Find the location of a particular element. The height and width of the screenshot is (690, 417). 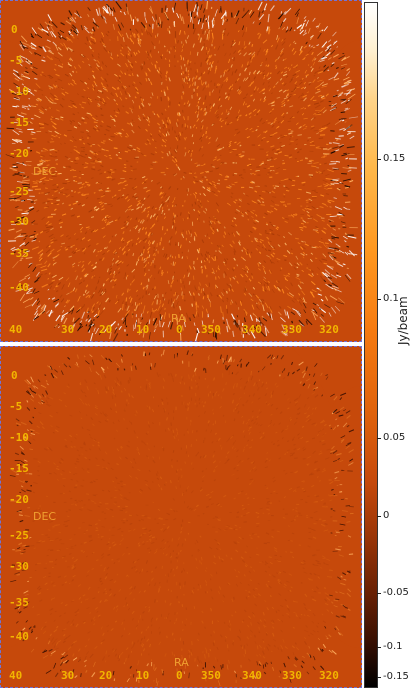

colorbar-label-1: 0.1 is located at coordinates (391, 298).